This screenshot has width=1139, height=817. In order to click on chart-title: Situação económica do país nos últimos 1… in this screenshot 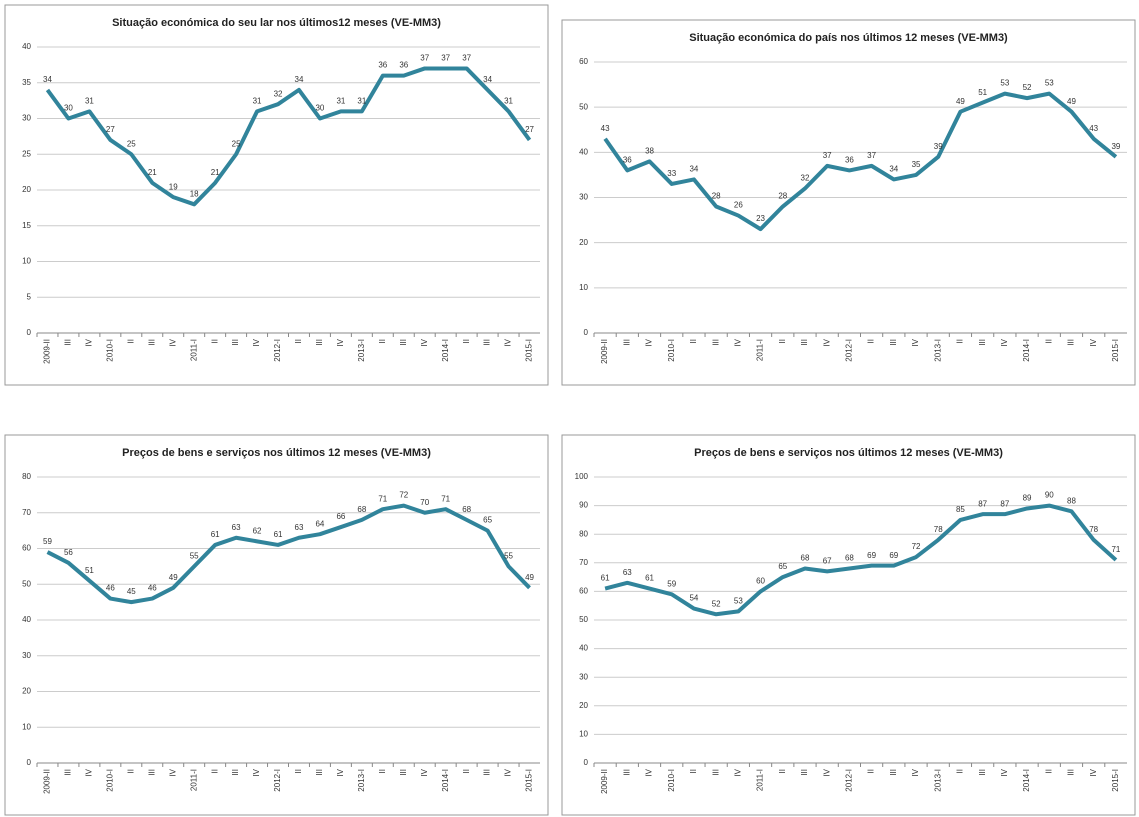, I will do `click(848, 38)`.